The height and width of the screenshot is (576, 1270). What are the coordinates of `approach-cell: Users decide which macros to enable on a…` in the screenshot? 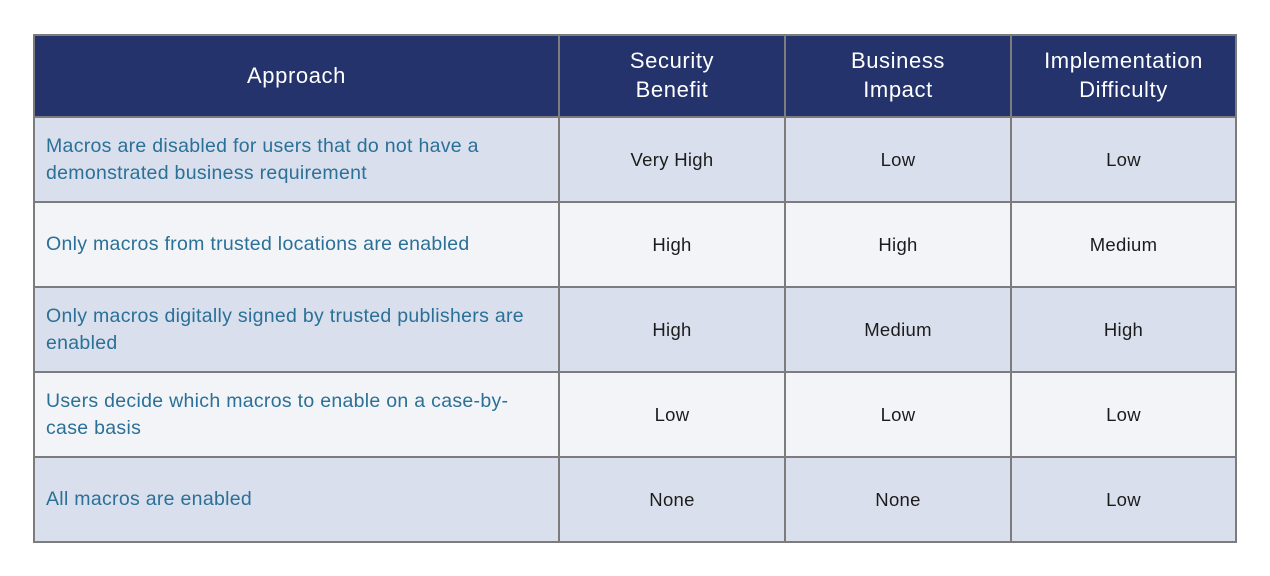 It's located at (296, 414).